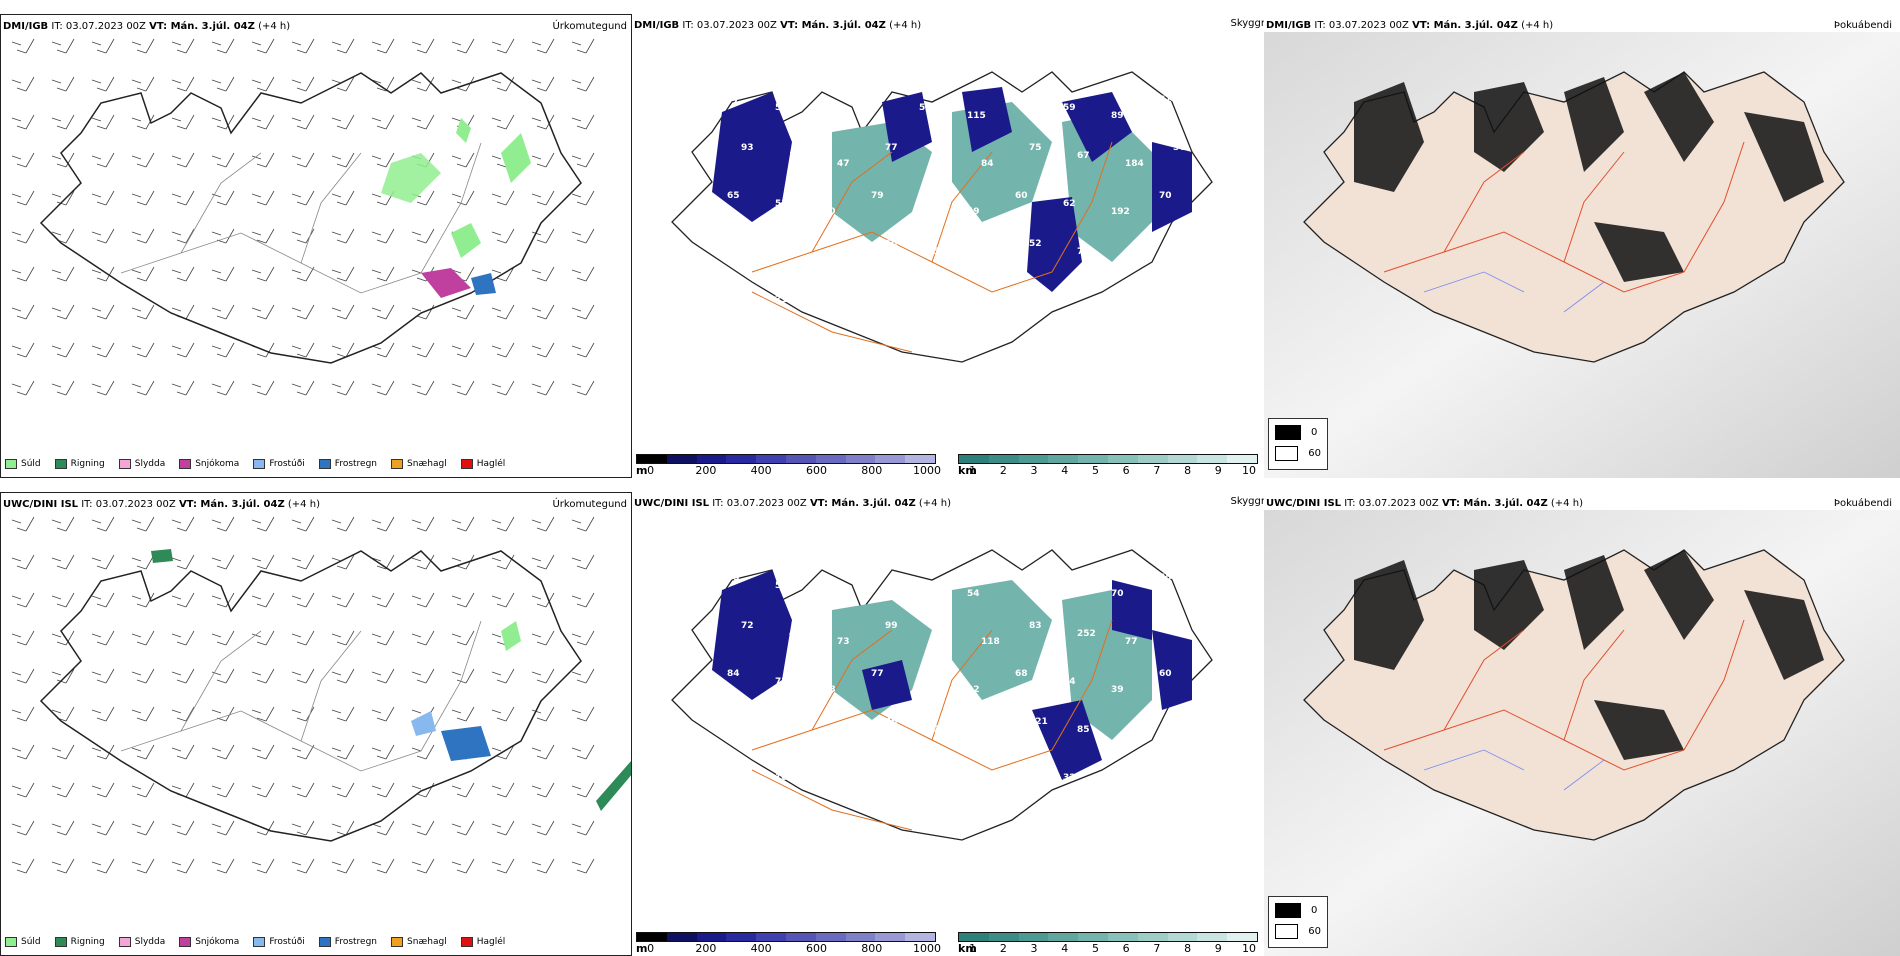 The image size is (1900, 956). Describe the element at coordinates (795, 634) in the screenshot. I see `ceiling-label: 49` at that location.